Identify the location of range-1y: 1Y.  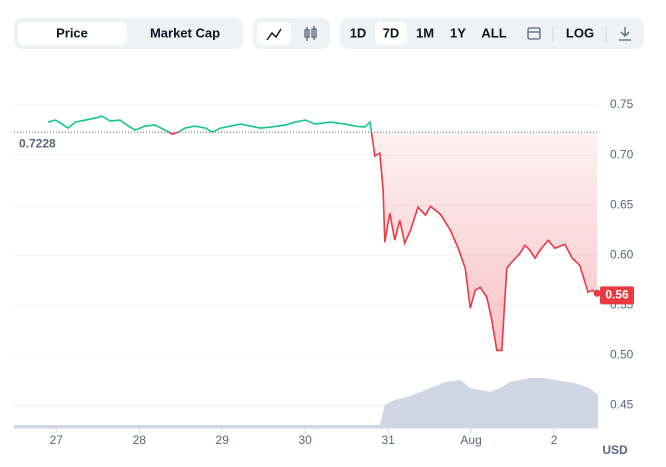
(458, 32).